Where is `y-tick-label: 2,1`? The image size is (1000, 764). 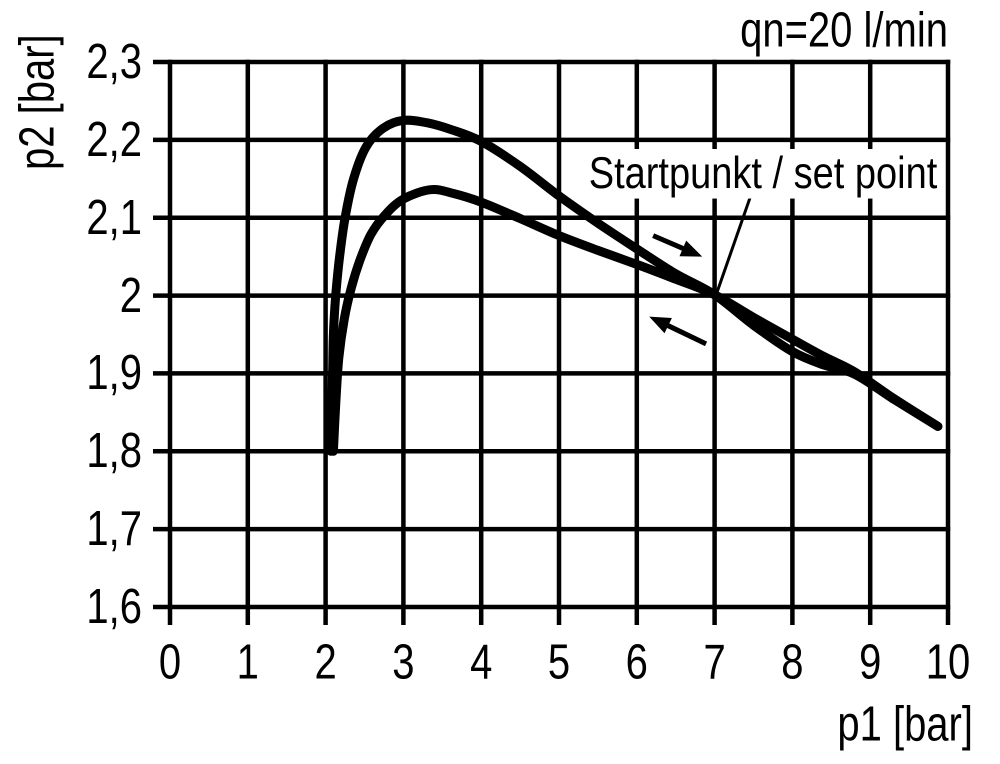
y-tick-label: 2,1 is located at coordinates (114, 217).